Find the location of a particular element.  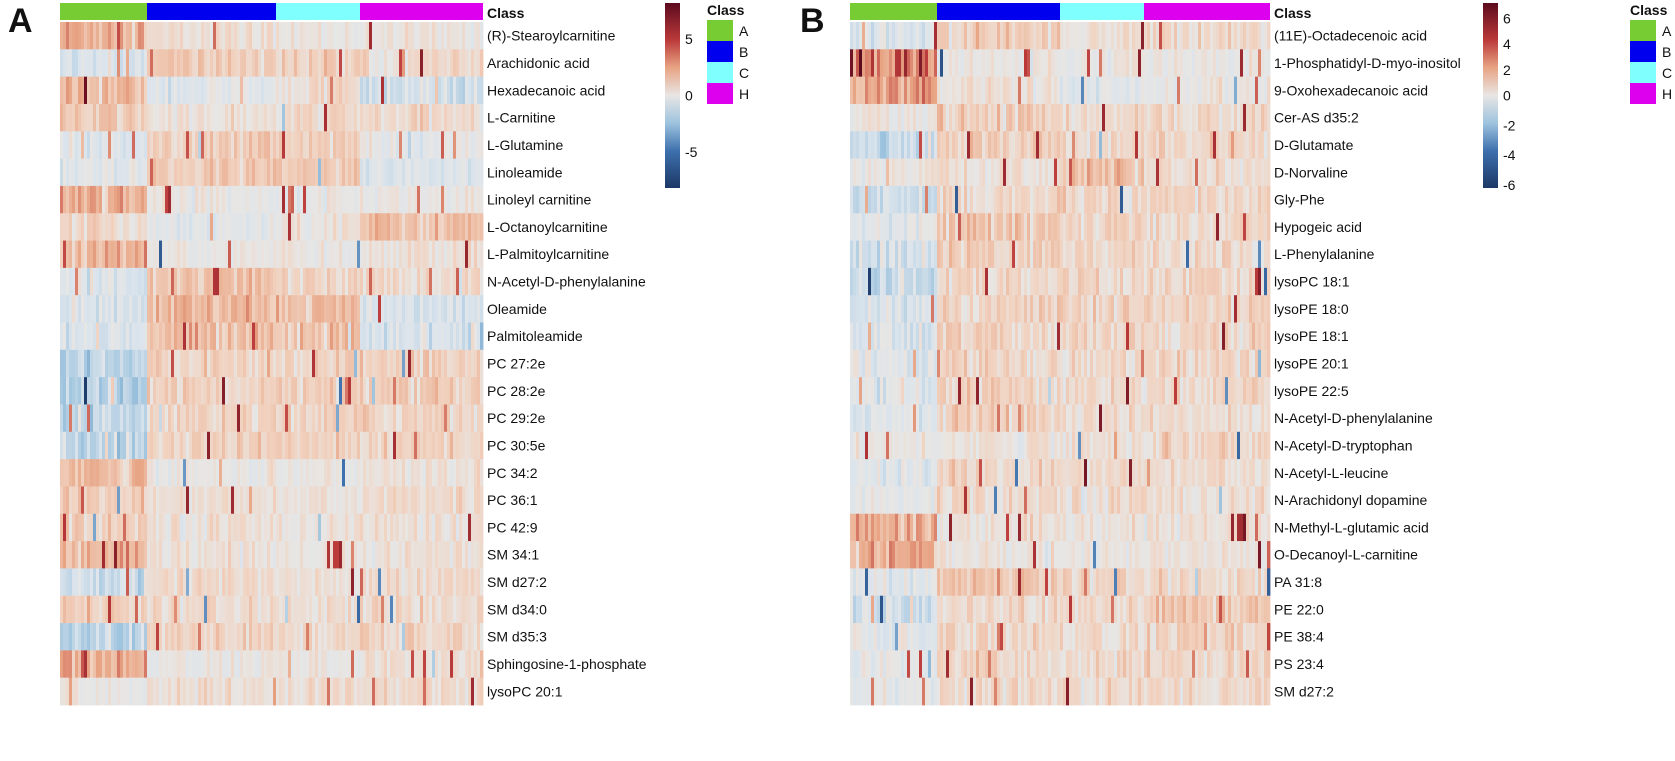

colorbar-tick-label: 5 is located at coordinates (689, 39).